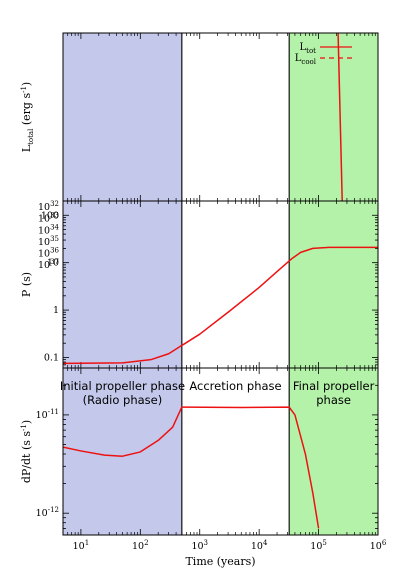 The image size is (416, 588). What do you see at coordinates (81, 545) in the screenshot?
I see `x-tick-label: 10¹` at bounding box center [81, 545].